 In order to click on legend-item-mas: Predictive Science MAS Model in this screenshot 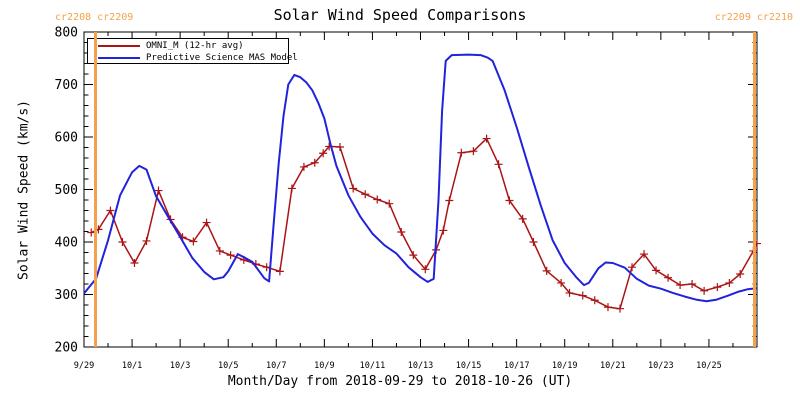, I will do `click(193, 58)`.